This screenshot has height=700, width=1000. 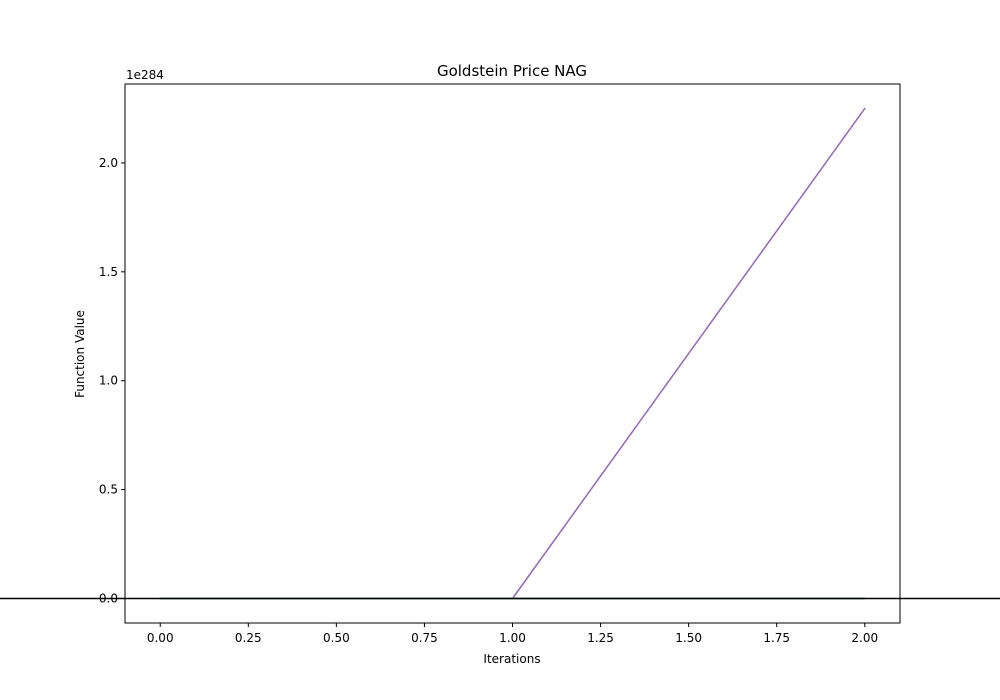 What do you see at coordinates (512, 71) in the screenshot?
I see `chart-title: Goldstein Price NAG` at bounding box center [512, 71].